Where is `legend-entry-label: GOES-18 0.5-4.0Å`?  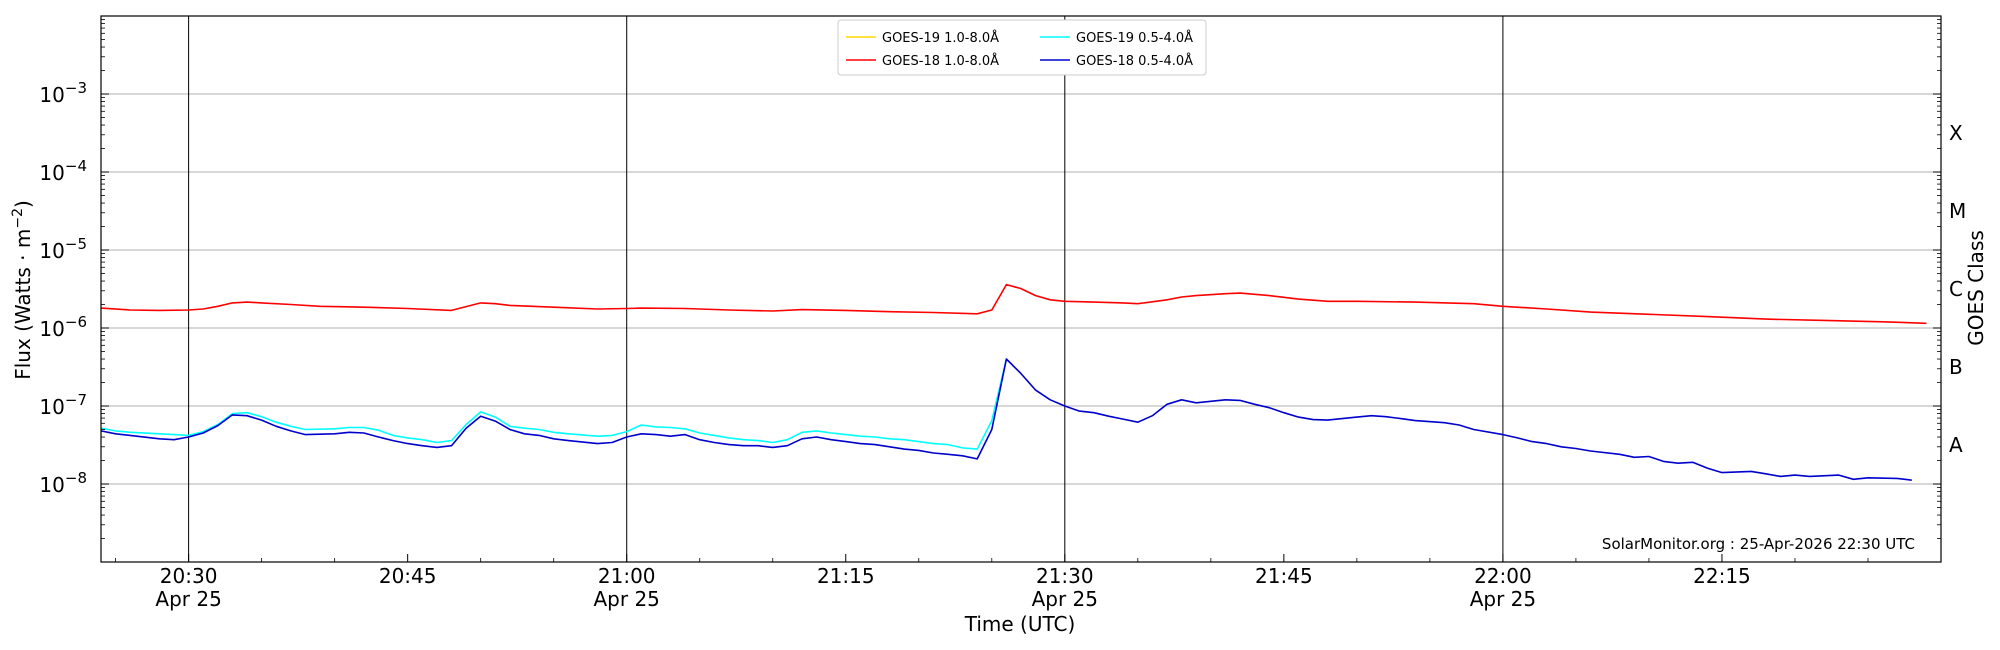
legend-entry-label: GOES-18 0.5-4.0Å is located at coordinates (1134, 61).